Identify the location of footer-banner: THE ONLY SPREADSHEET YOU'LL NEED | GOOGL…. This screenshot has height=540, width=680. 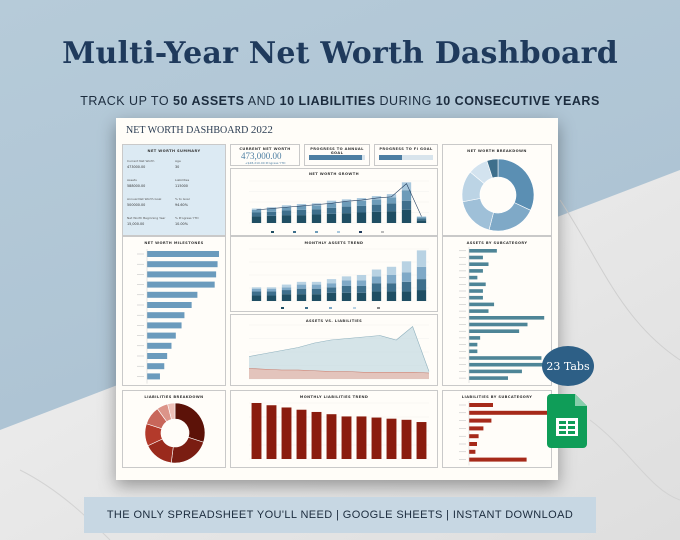
(340, 515).